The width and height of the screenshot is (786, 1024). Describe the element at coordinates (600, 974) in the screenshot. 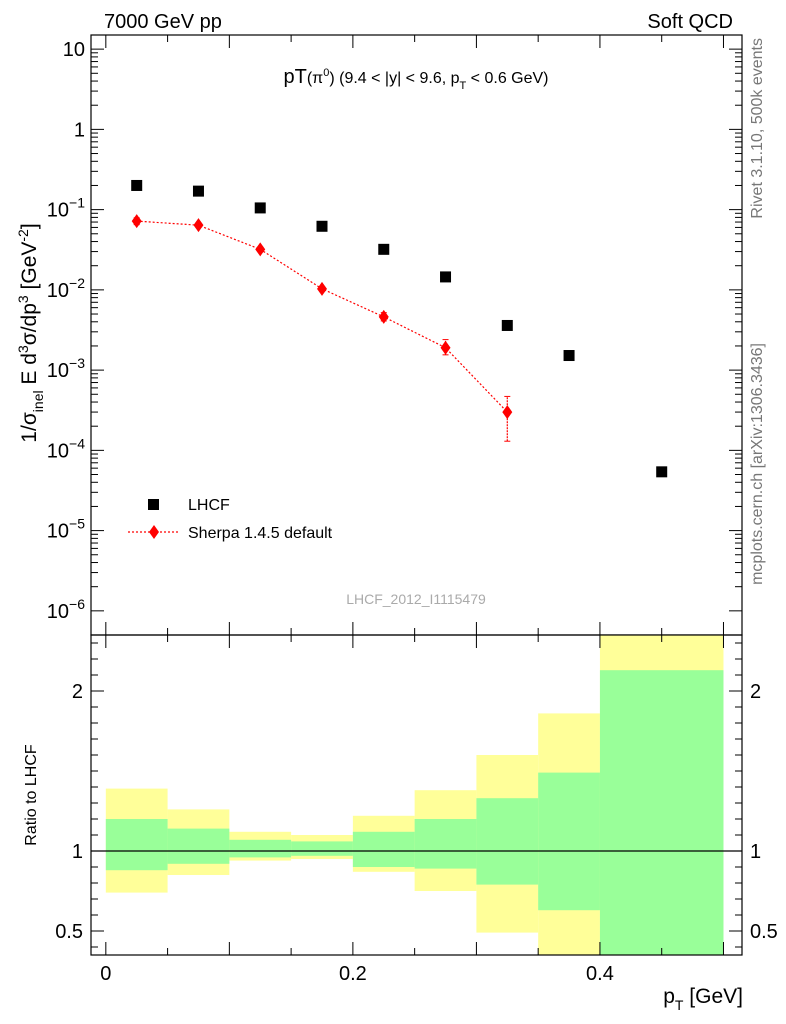

I see `x-tick-label: 0.4` at that location.